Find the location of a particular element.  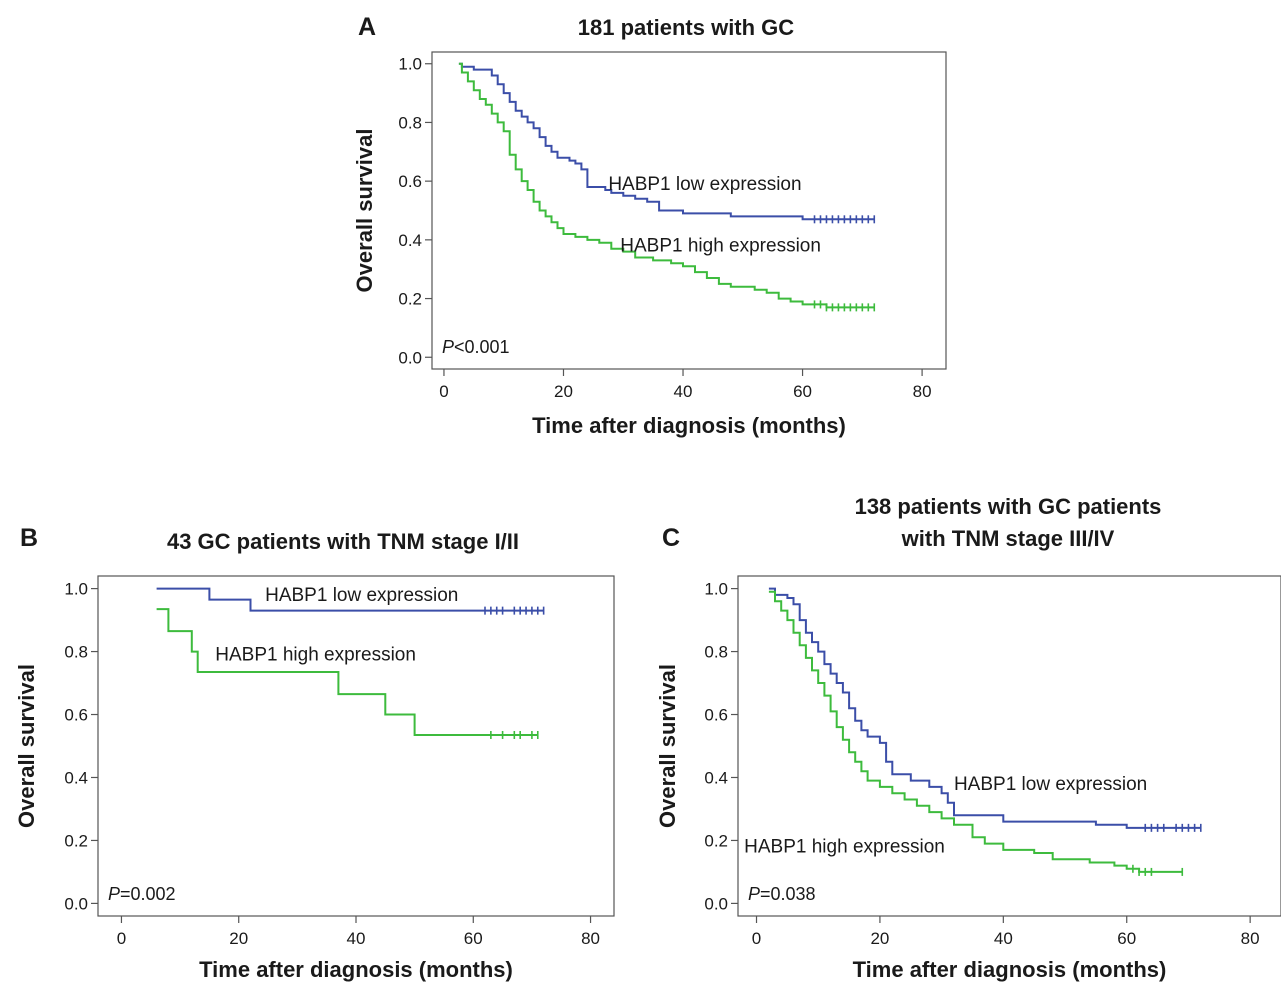

p-value: <0.001 is located at coordinates (482, 347).